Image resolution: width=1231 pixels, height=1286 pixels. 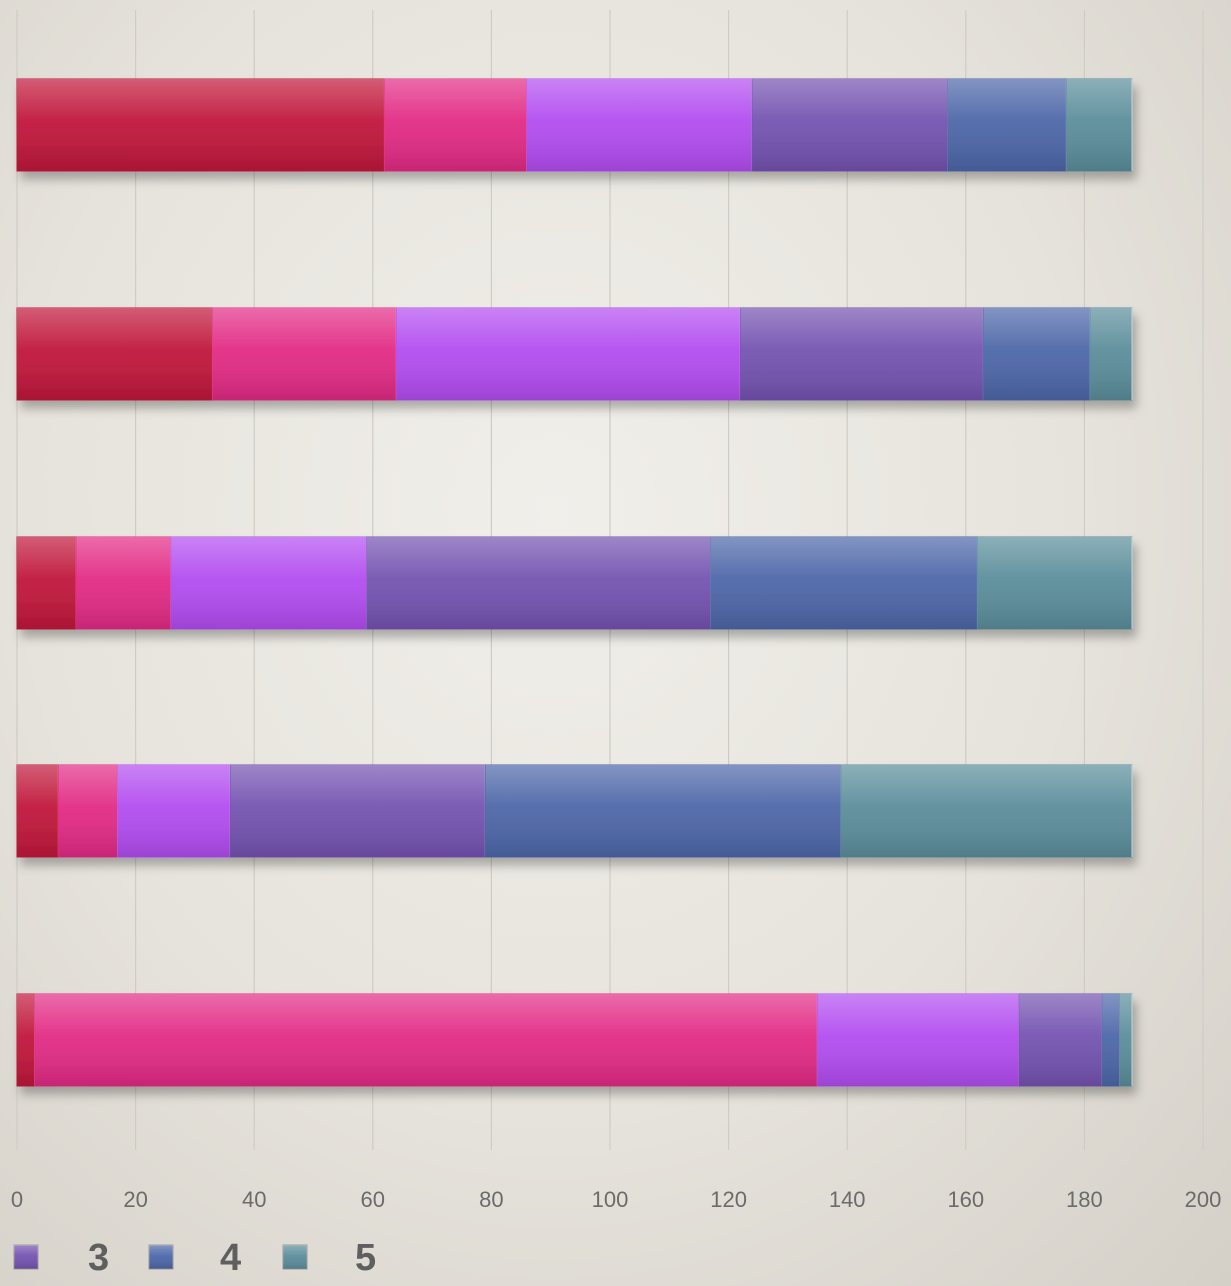 What do you see at coordinates (135, 1199) in the screenshot?
I see `x-tick-label-1: 20` at bounding box center [135, 1199].